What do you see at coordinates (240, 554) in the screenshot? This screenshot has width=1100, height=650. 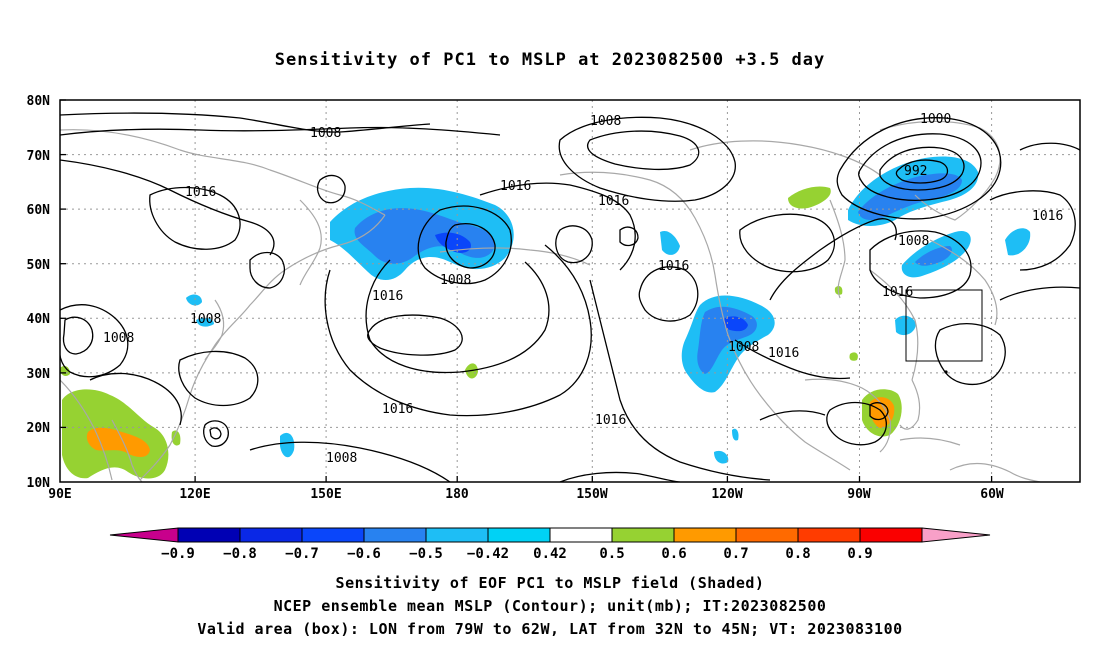 I see `colorbar-tick: −0.8` at bounding box center [240, 554].